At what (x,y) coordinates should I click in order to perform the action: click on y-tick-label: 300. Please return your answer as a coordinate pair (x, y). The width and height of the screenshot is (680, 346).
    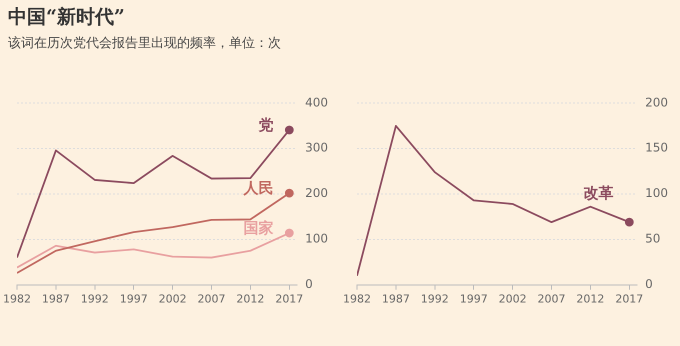
    Looking at the image, I should click on (316, 147).